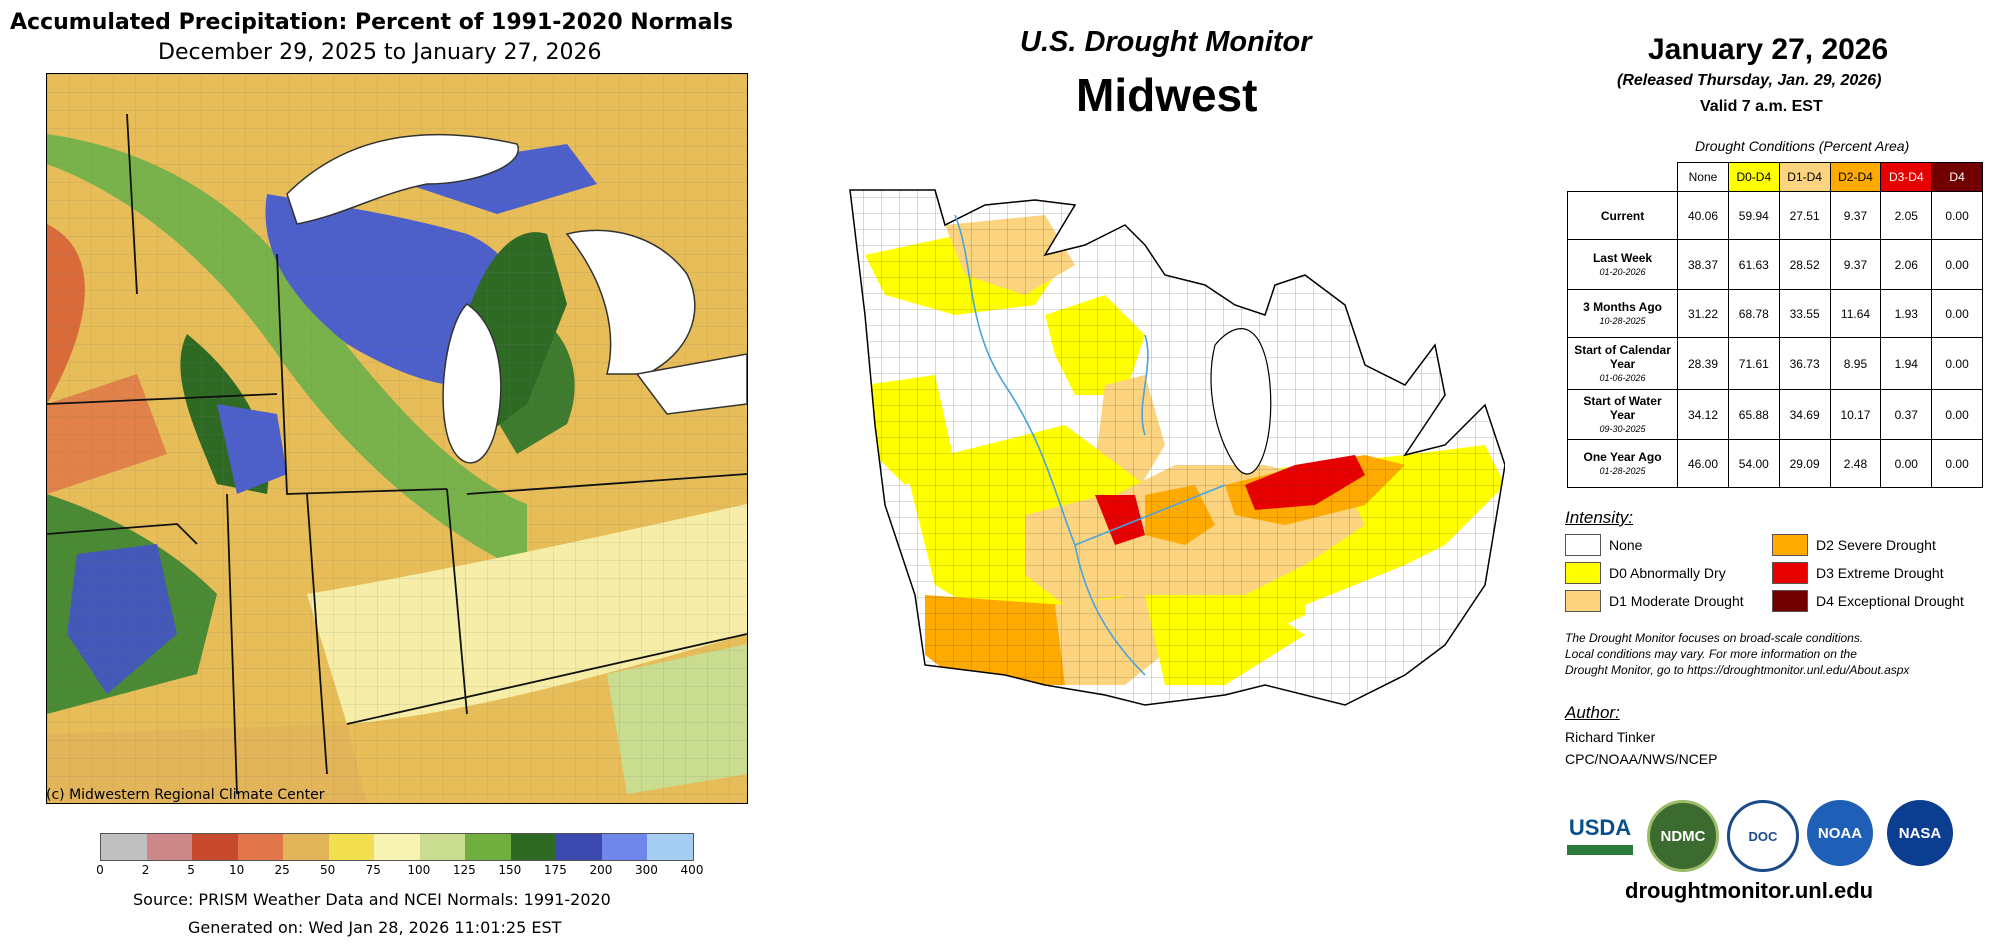 This screenshot has height=948, width=1998. What do you see at coordinates (1906, 177) in the screenshot?
I see `column-header: D3-D4` at bounding box center [1906, 177].